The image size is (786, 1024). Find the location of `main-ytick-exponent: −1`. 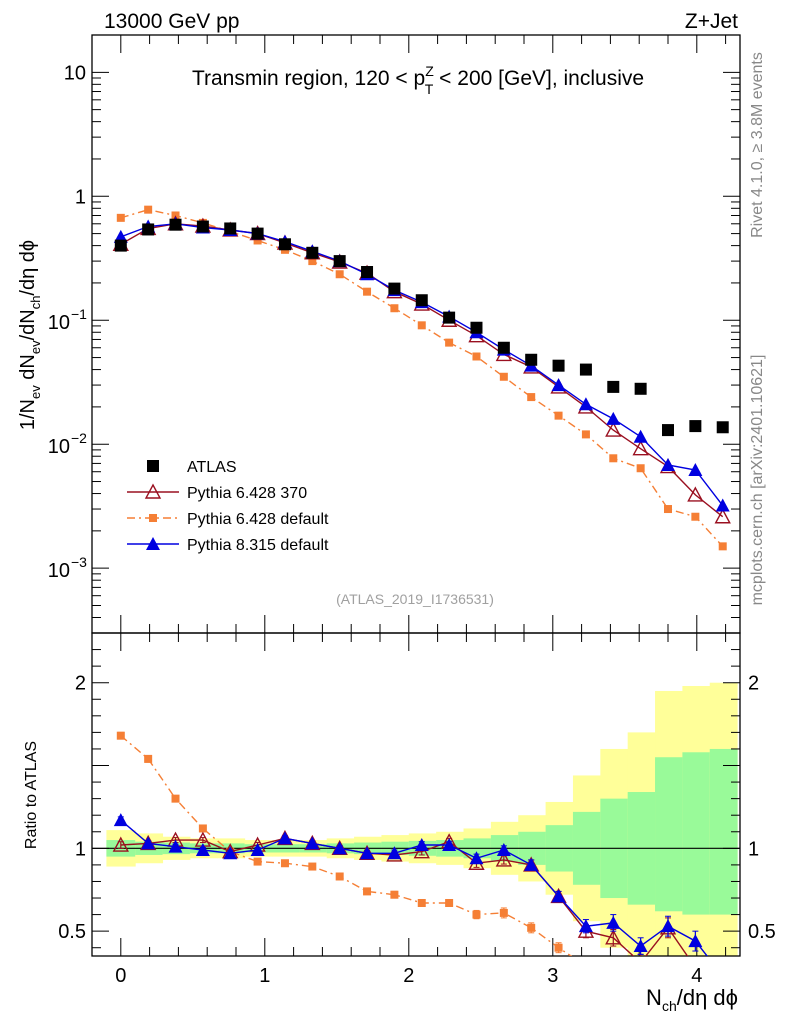

main-ytick-exponent: −1 is located at coordinates (79, 314).